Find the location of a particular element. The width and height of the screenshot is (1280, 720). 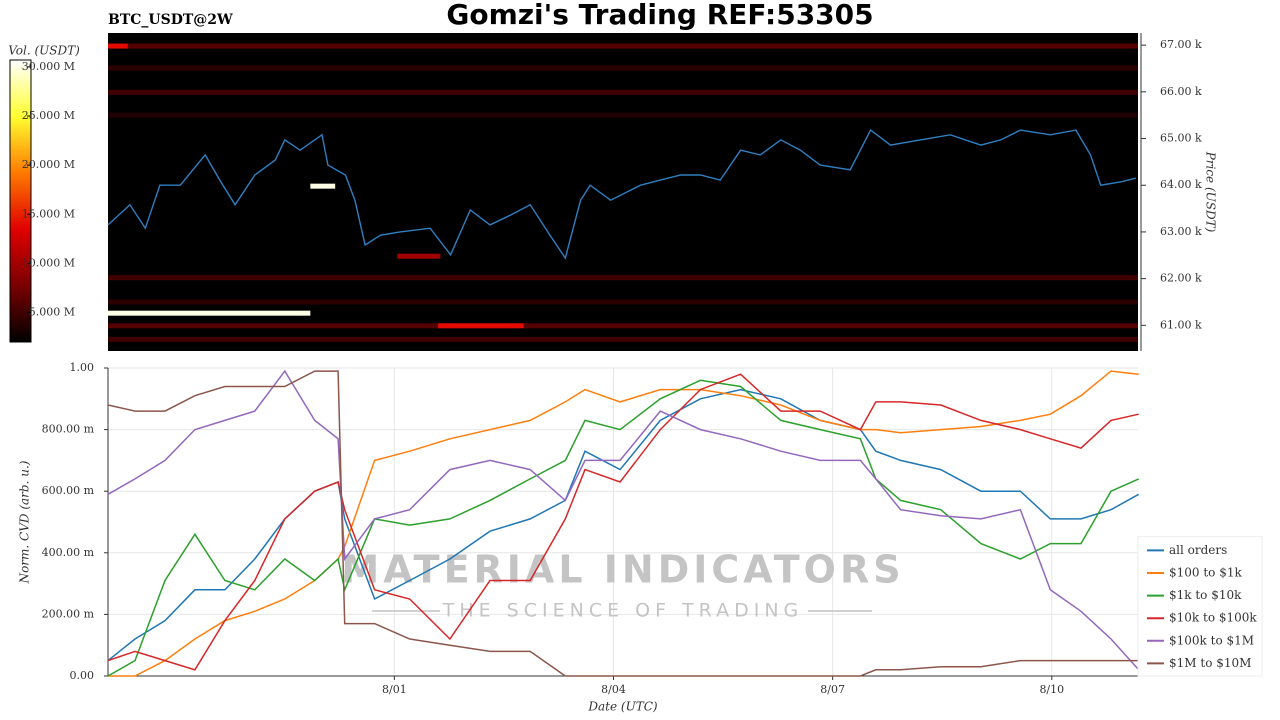

y-tick-label: 66.00 k is located at coordinates (1181, 91).